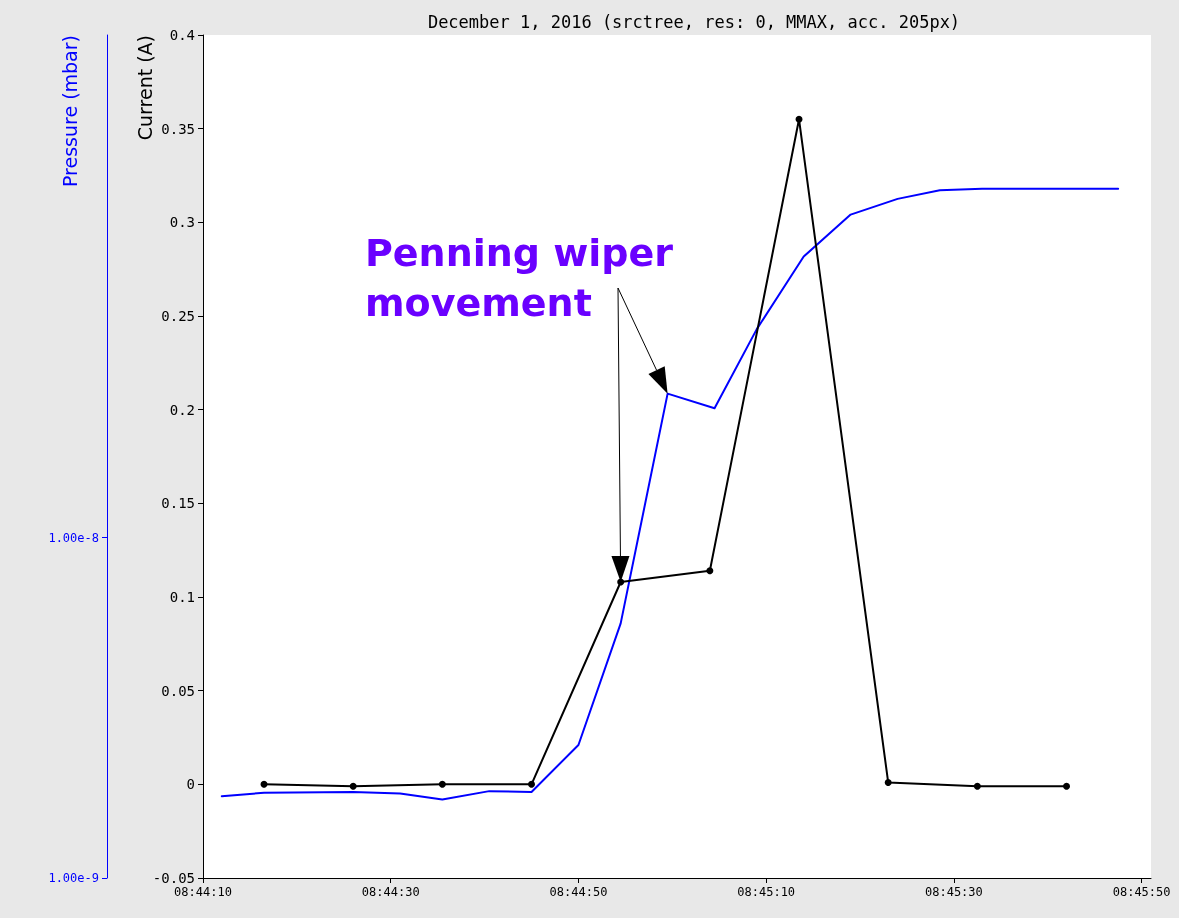 The height and width of the screenshot is (918, 1179). What do you see at coordinates (182, 597) in the screenshot?
I see `y-tick-label: 0.1` at bounding box center [182, 597].